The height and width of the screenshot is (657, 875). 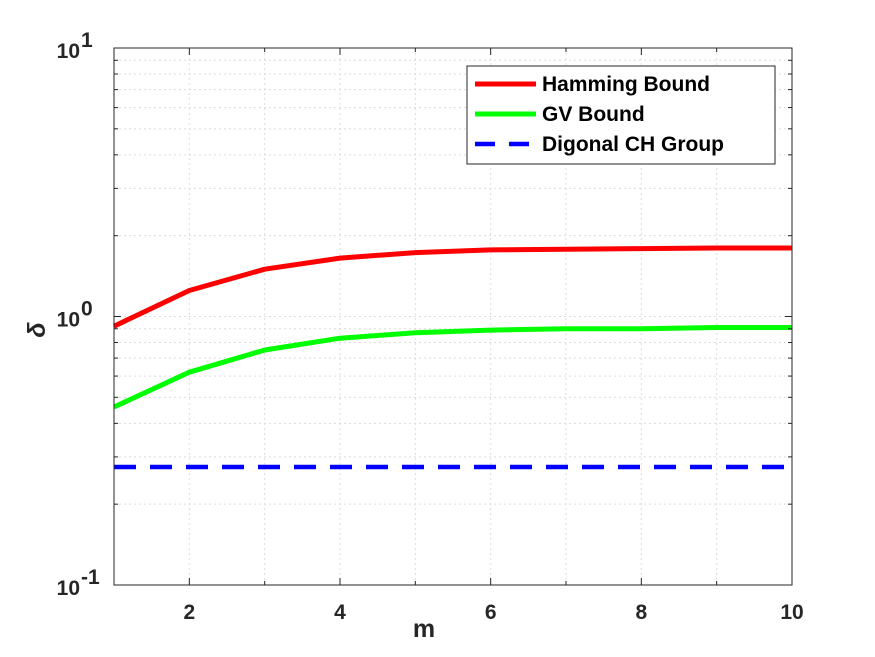 I want to click on y-tick-label-exponent: -1, so click(x=90, y=577).